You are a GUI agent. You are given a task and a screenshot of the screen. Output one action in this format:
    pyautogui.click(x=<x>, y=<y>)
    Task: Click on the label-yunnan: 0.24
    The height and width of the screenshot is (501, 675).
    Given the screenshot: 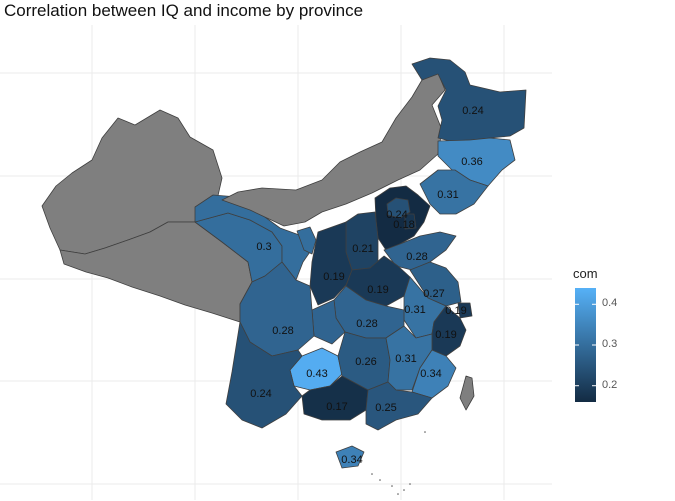 What is the action you would take?
    pyautogui.click(x=260, y=394)
    